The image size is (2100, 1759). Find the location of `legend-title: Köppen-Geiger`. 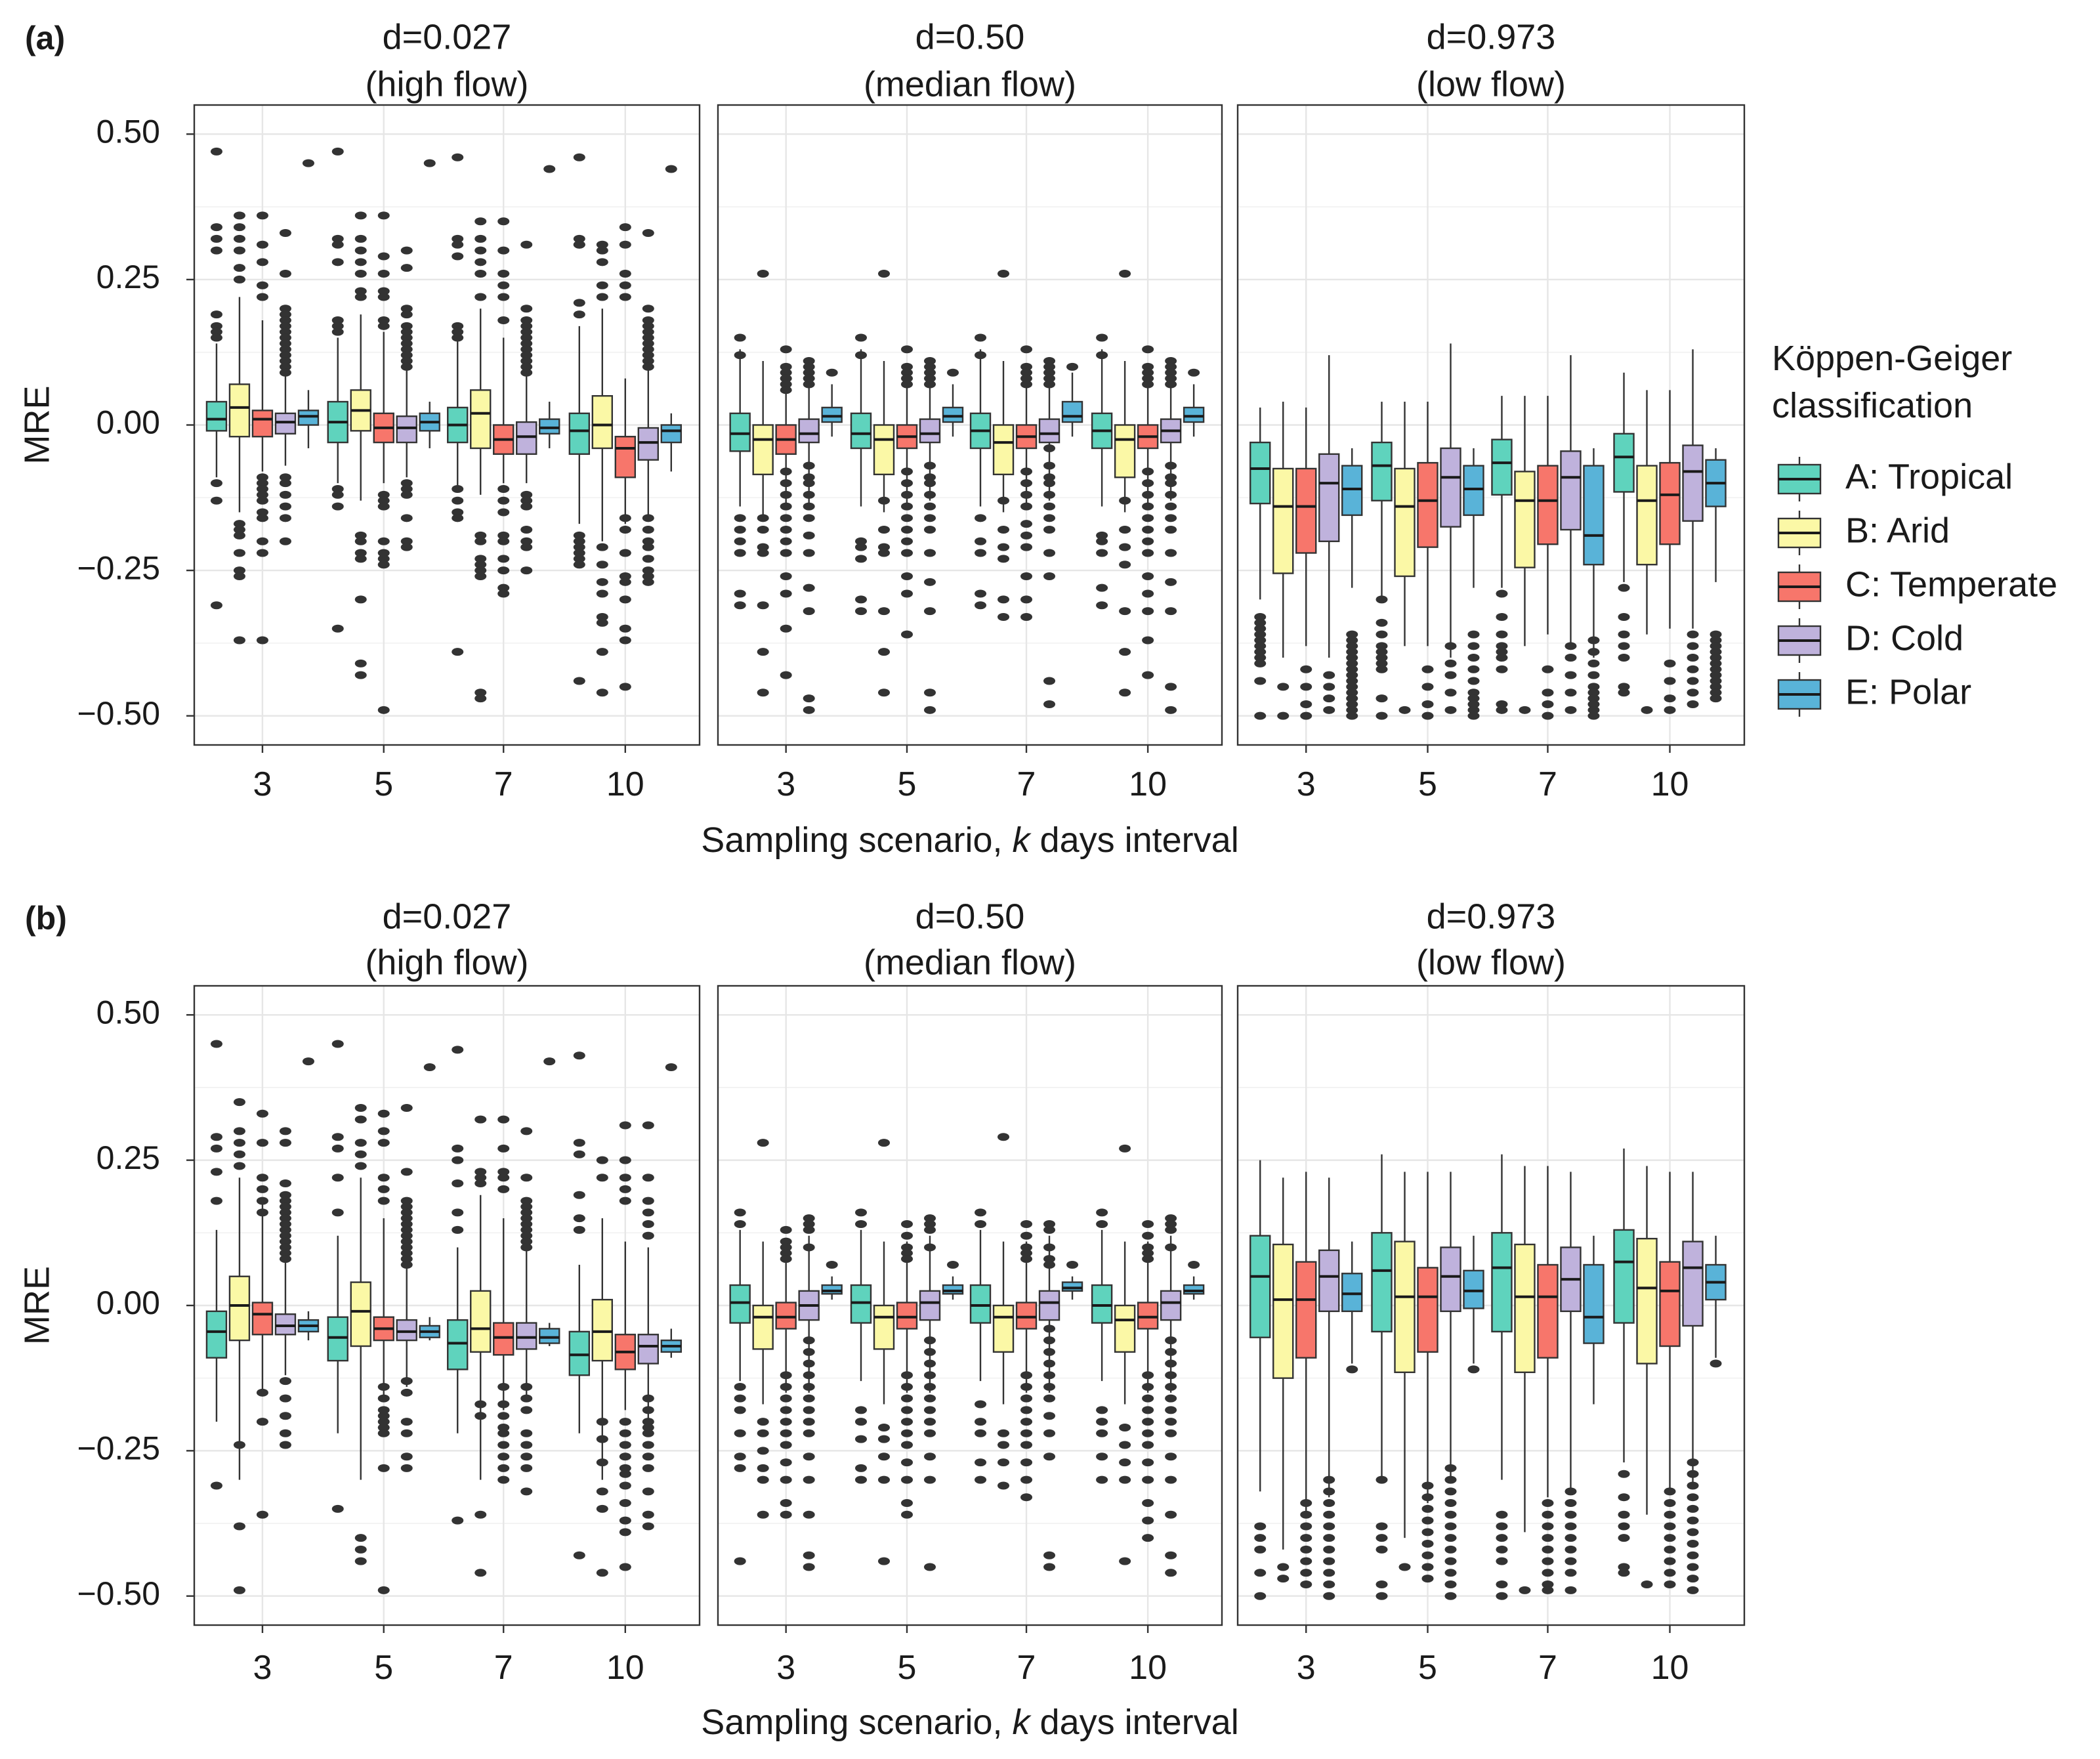

legend-title: Köppen-Geiger is located at coordinates (1892, 358).